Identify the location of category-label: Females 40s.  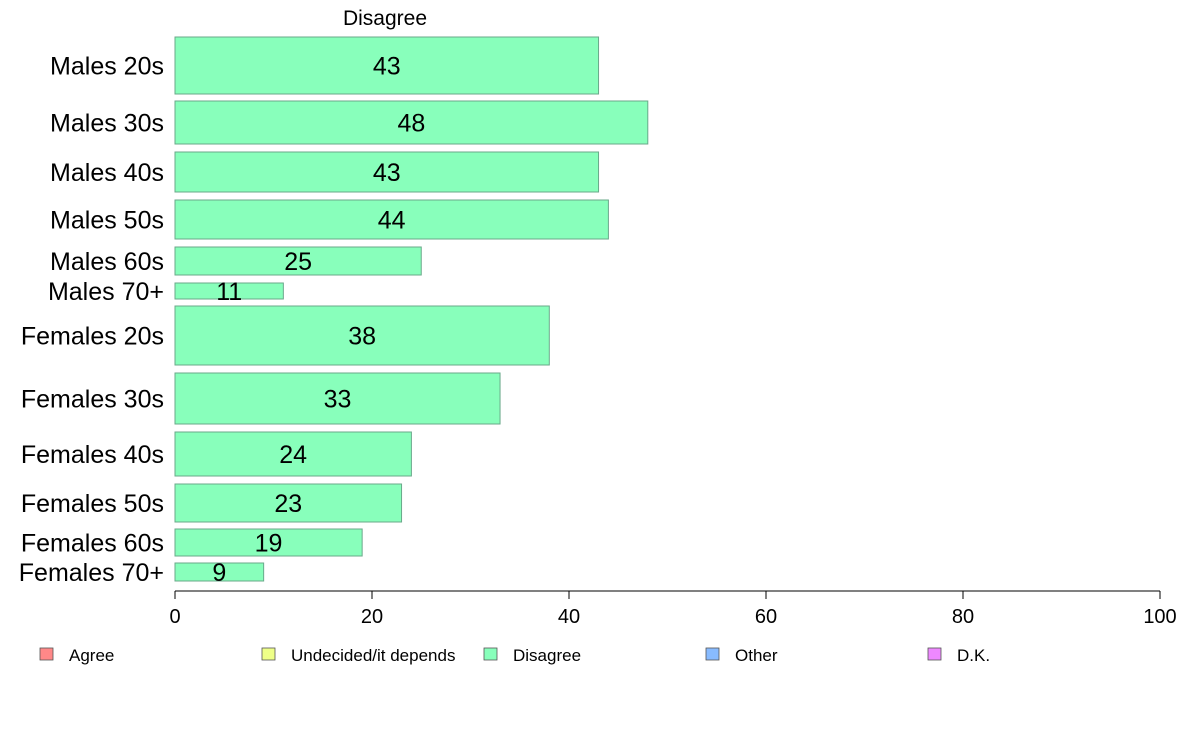
(92, 455).